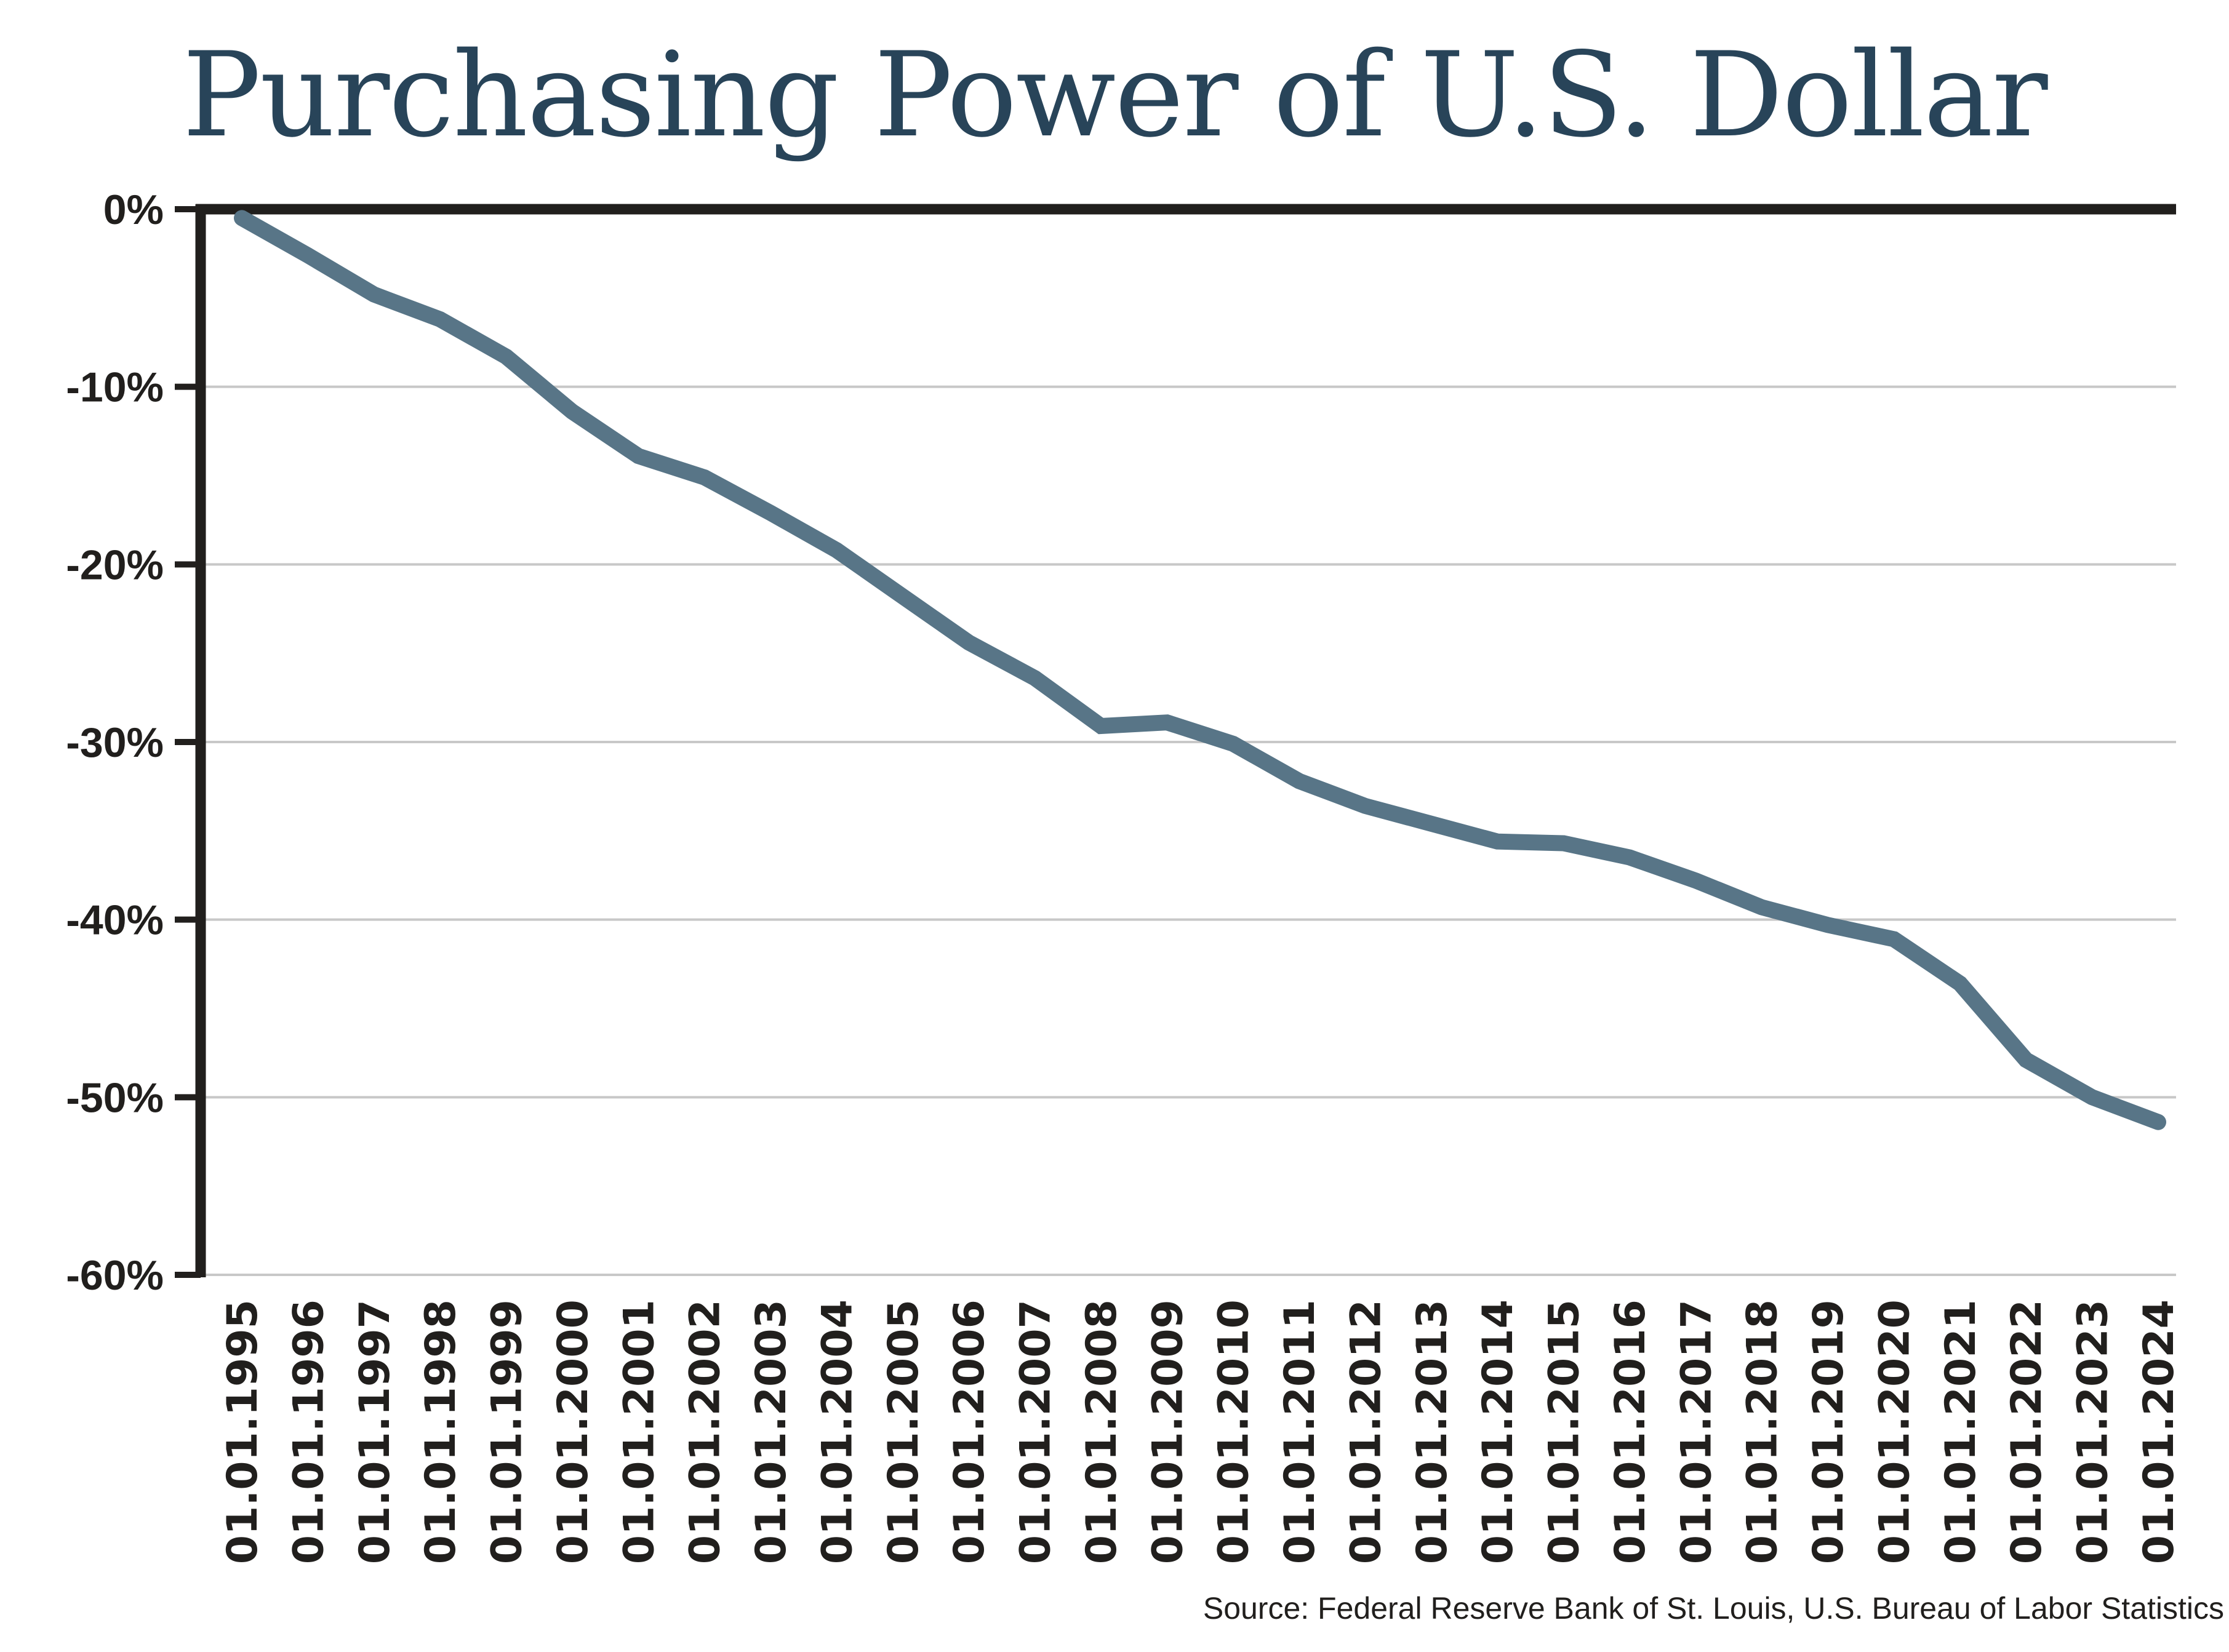  I want to click on x-tick-label: 01.01.1997, so click(375, 1431).